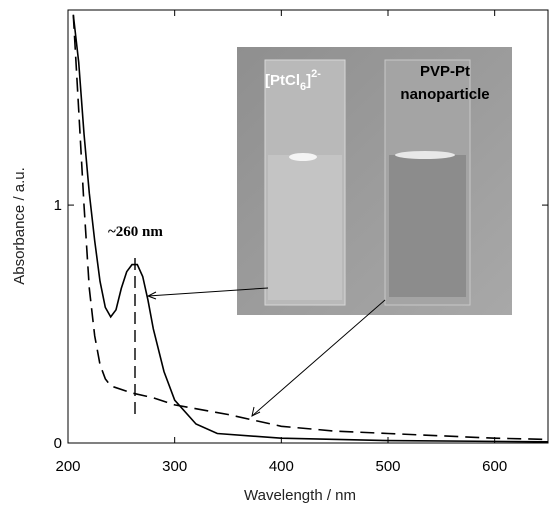 The width and height of the screenshot is (549, 514). I want to click on photo-label: [PtCl6]2-, so click(293, 80).